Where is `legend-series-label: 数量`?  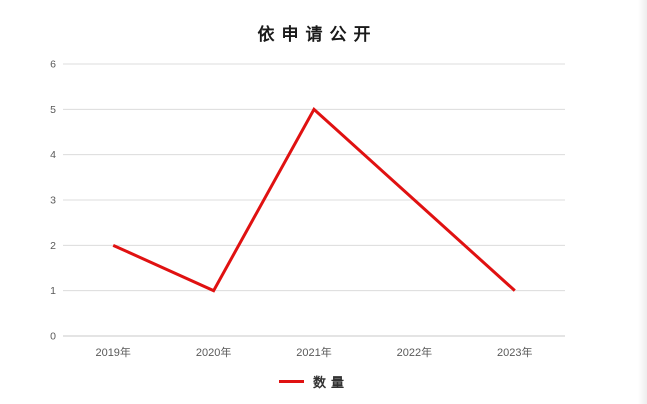 legend-series-label: 数量 is located at coordinates (330, 383).